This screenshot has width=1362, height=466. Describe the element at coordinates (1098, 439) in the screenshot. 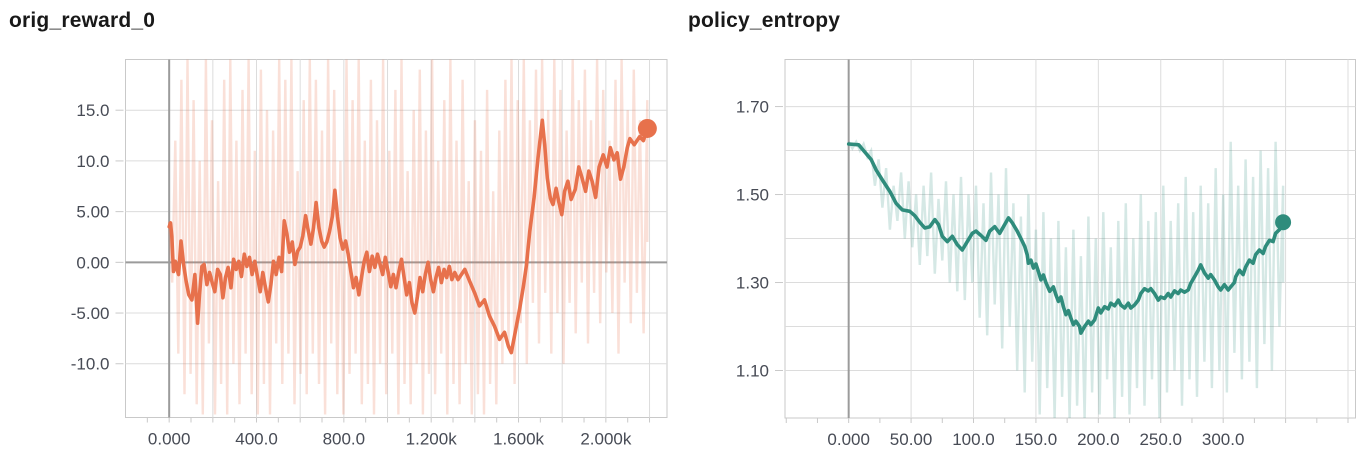

I see `x-tick-label: 200.0` at that location.